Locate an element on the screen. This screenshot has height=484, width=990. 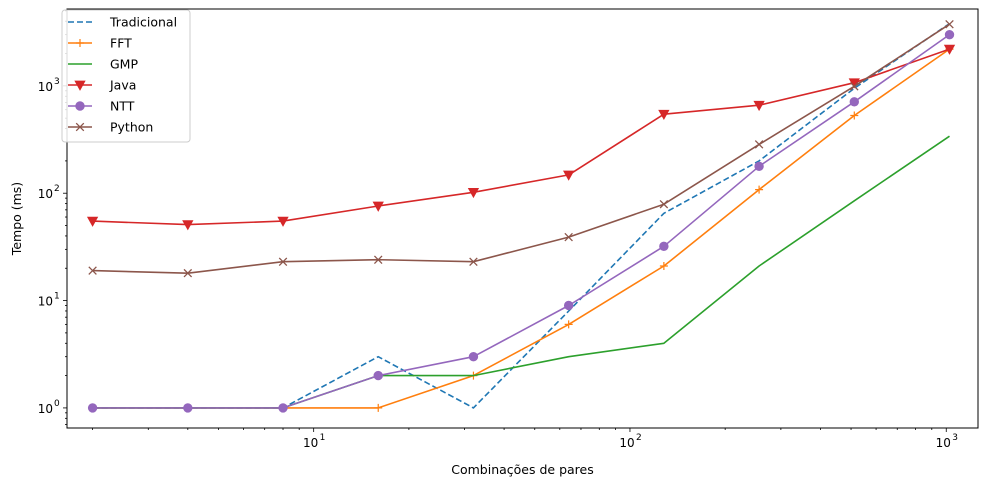
x-tick-exponent: 1 is located at coordinates (323, 438).